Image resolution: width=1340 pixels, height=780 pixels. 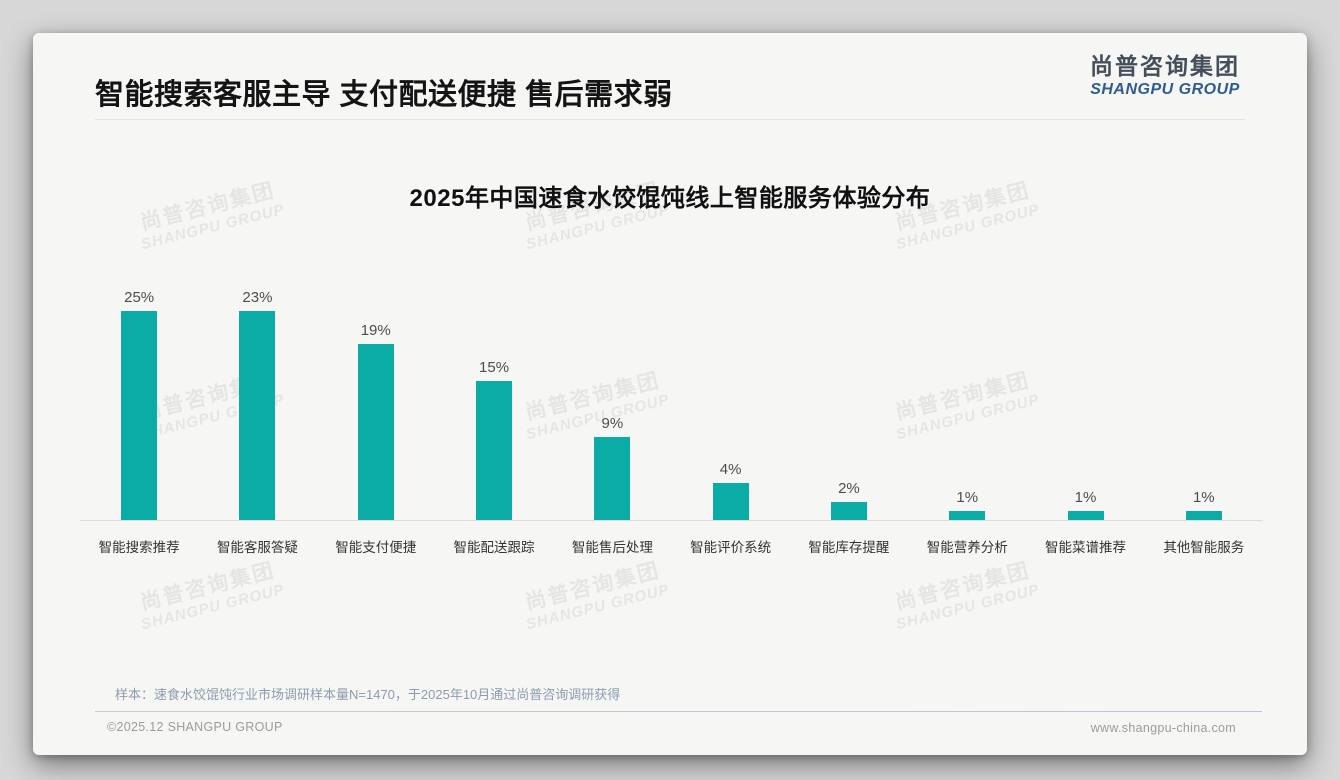 I want to click on x-axis-label: 智能搜索推荐, so click(x=139, y=547).